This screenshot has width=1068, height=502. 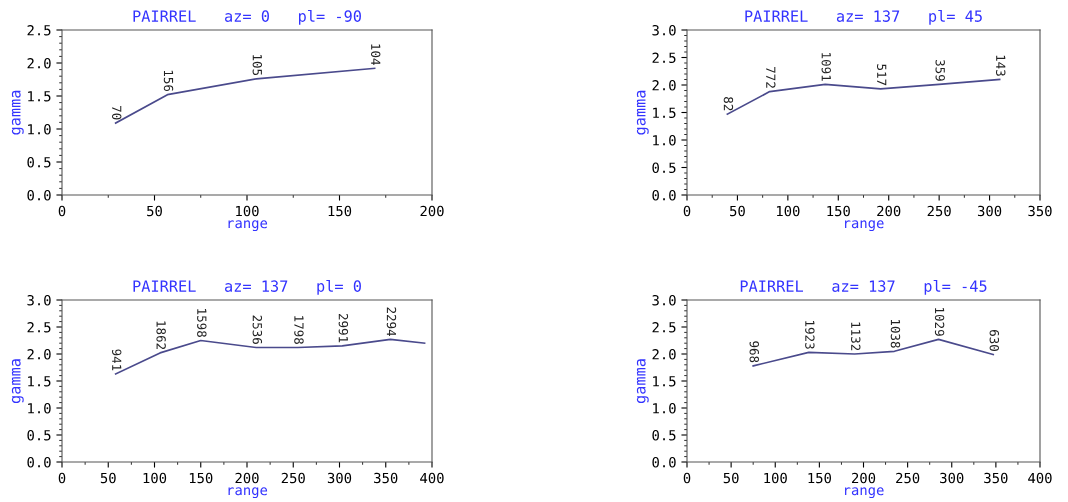 I want to click on chart-title: PAIRREL az= 137 pl= -45, so click(x=863, y=287).